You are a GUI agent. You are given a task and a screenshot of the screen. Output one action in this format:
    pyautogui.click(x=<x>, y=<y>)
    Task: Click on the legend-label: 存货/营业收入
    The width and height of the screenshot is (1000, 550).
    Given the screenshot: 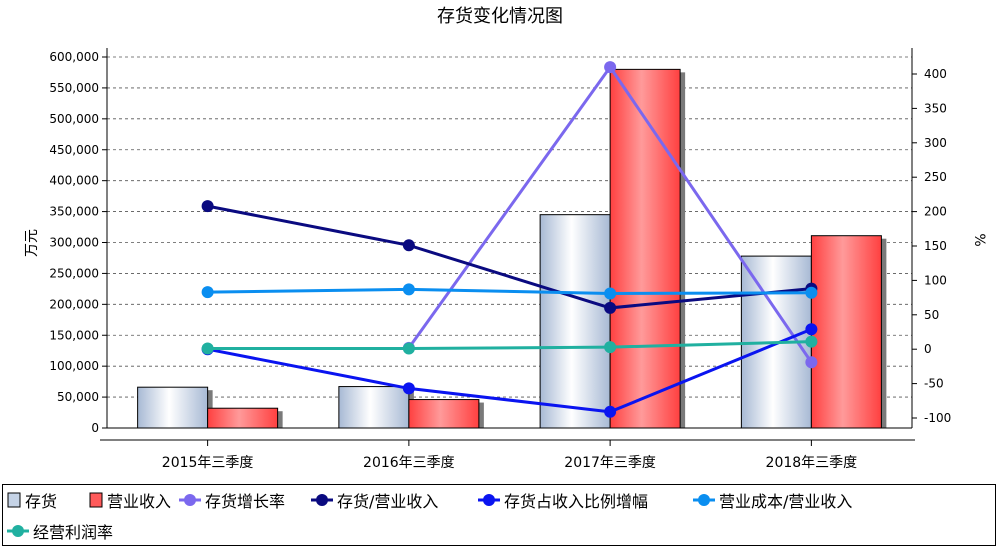 What is the action you would take?
    pyautogui.click(x=388, y=501)
    